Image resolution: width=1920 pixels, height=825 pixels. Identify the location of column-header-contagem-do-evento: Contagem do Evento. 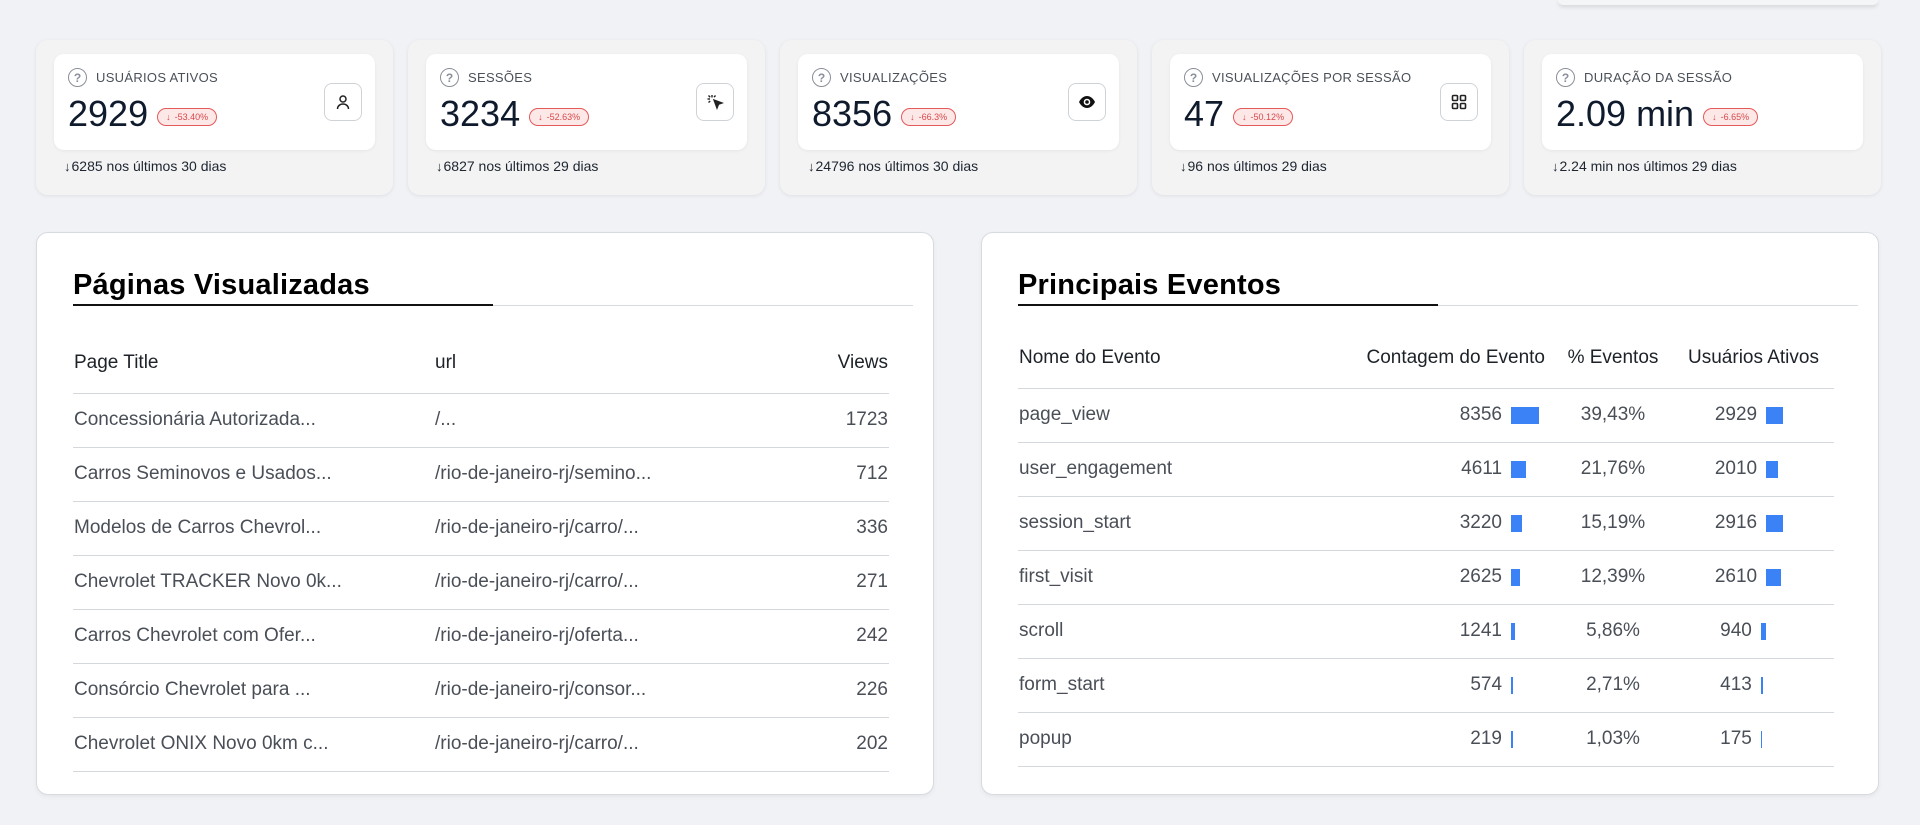
(1453, 358).